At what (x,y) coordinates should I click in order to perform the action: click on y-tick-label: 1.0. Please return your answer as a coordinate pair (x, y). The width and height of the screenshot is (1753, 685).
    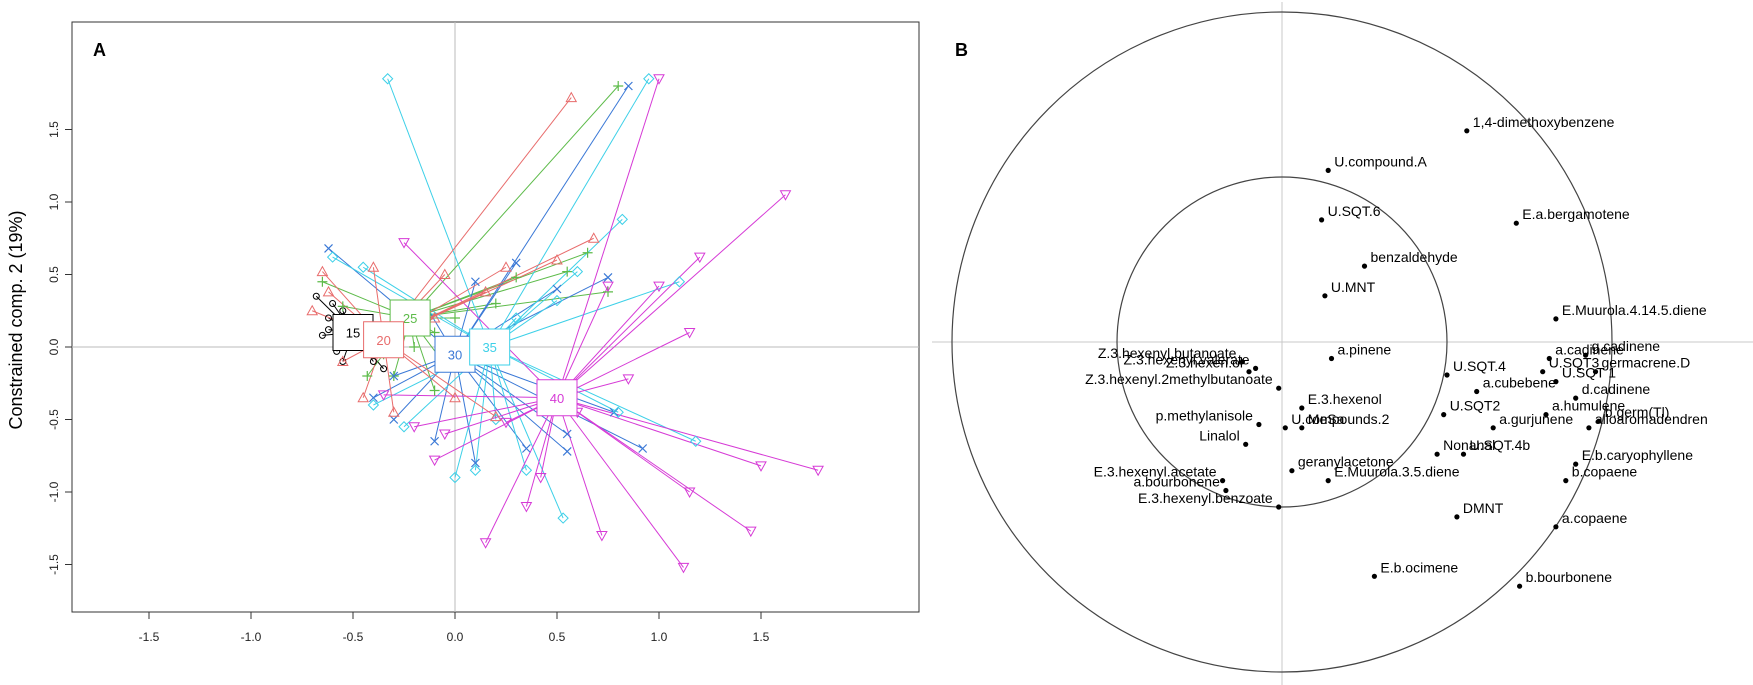
    Looking at the image, I should click on (54, 201).